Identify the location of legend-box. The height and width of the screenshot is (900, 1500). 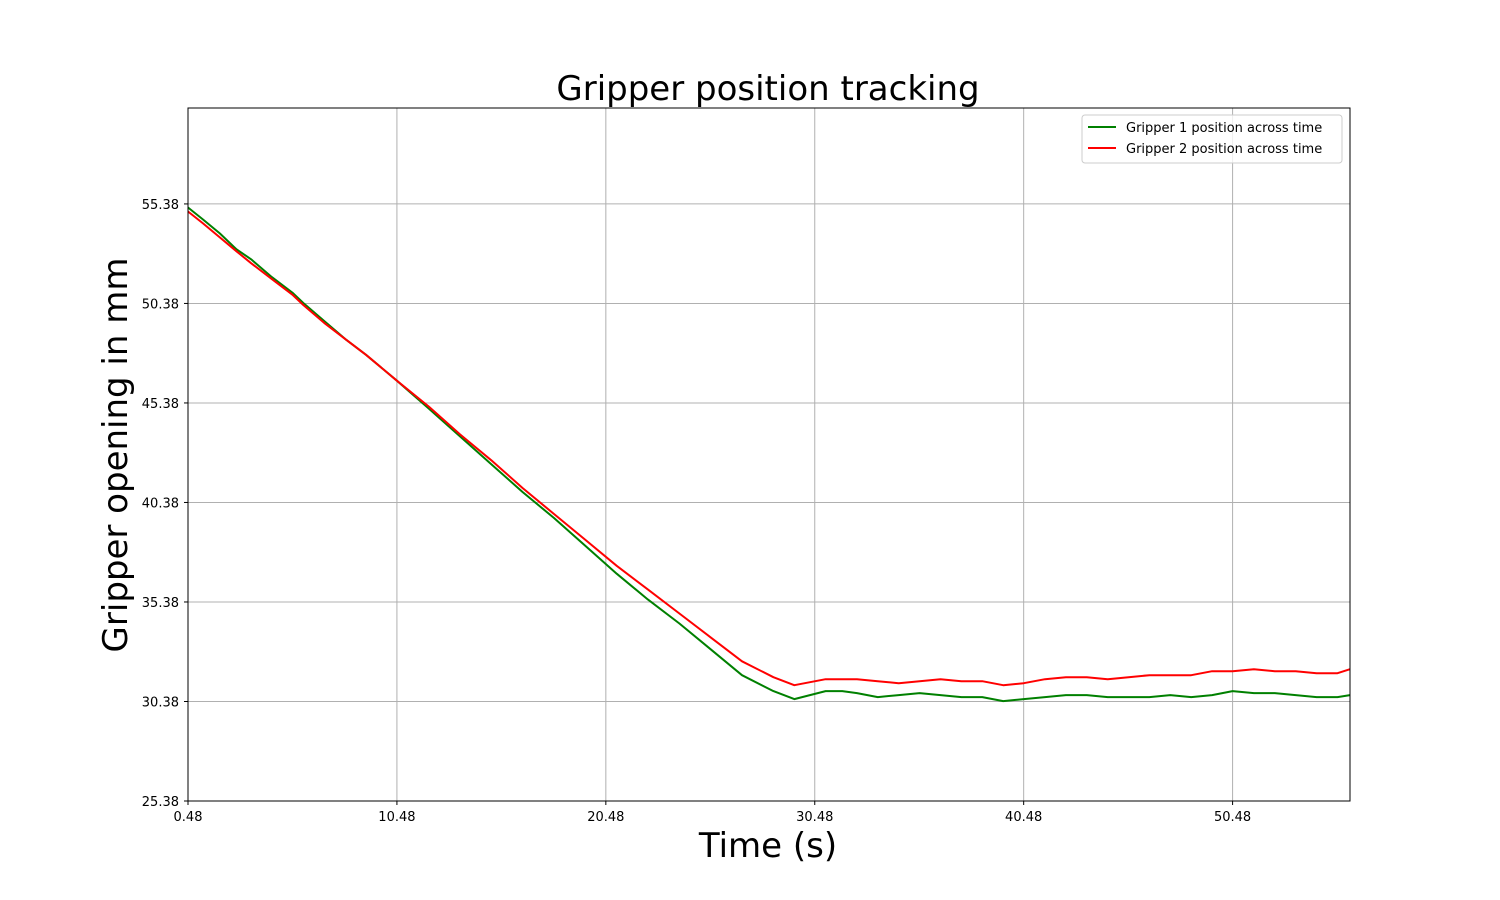
(1212, 139).